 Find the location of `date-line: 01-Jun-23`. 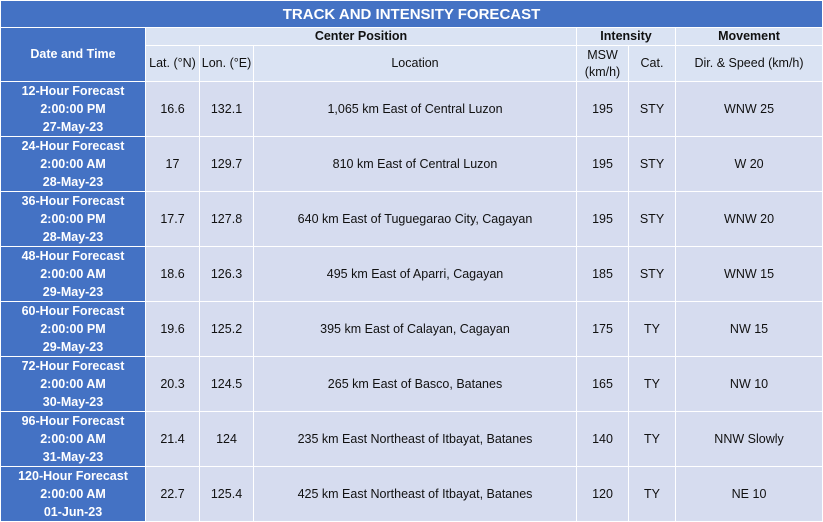

date-line: 01-Jun-23 is located at coordinates (73, 512).